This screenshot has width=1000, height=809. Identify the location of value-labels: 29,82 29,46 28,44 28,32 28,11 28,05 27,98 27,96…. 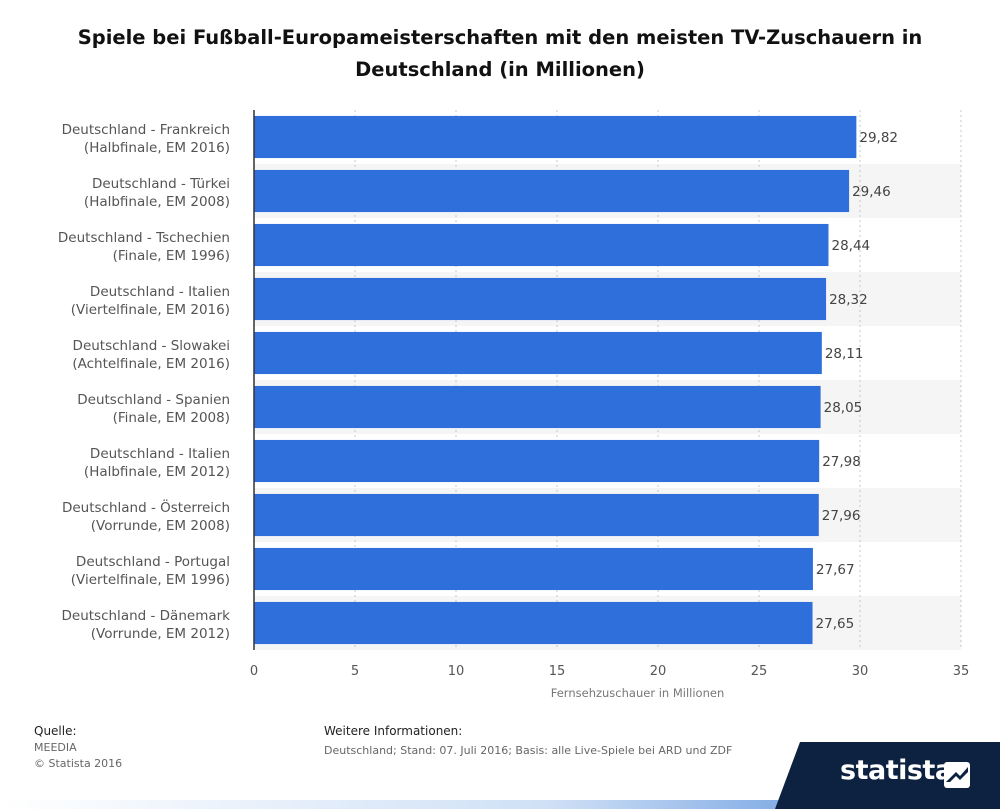
(857, 381).